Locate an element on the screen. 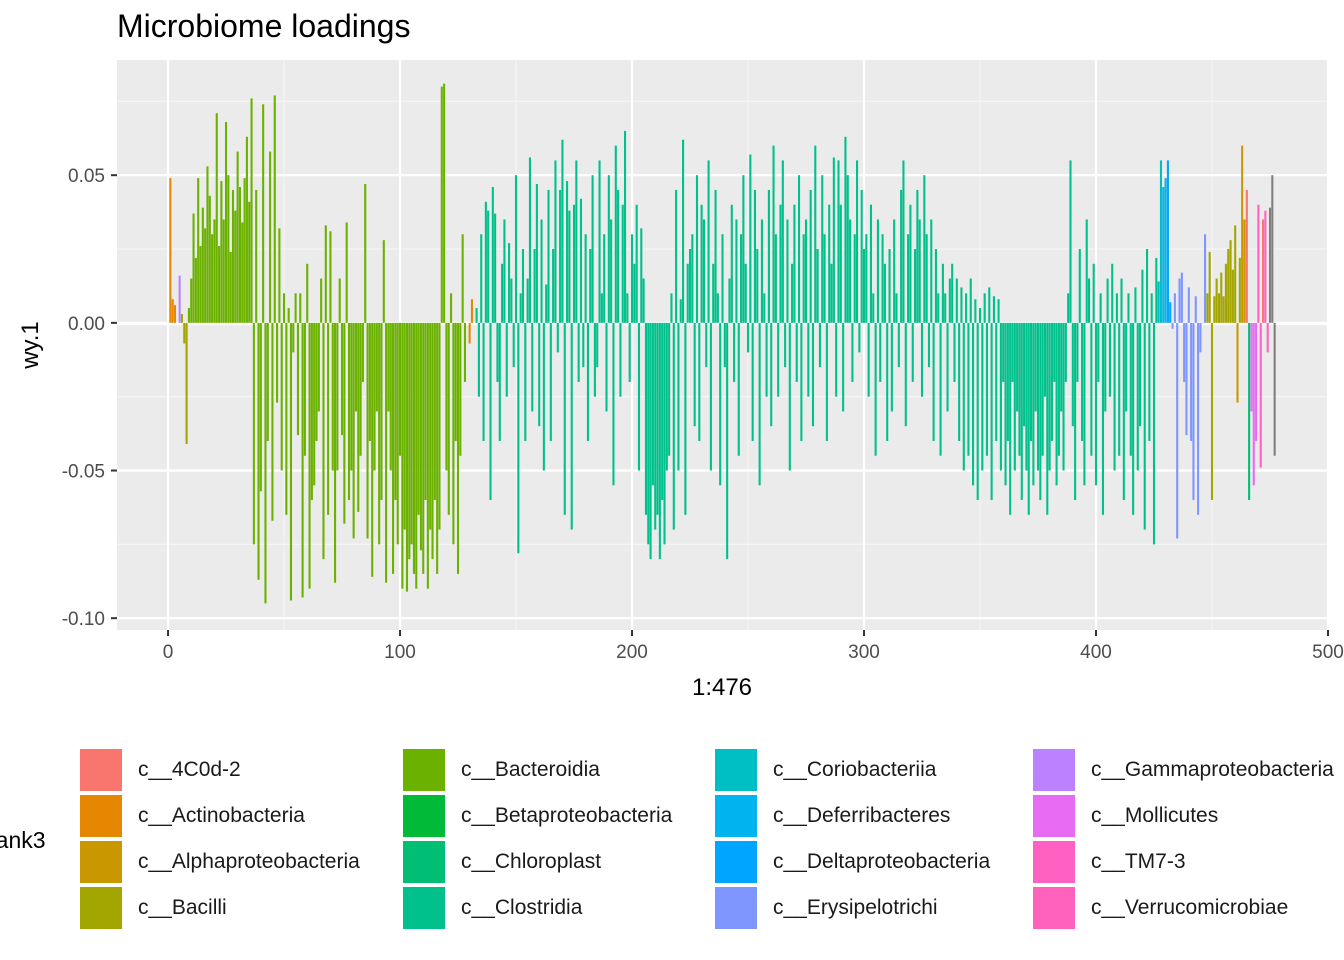 The image size is (1344, 960). legend-item: c__TM7-3 is located at coordinates (1109, 862).